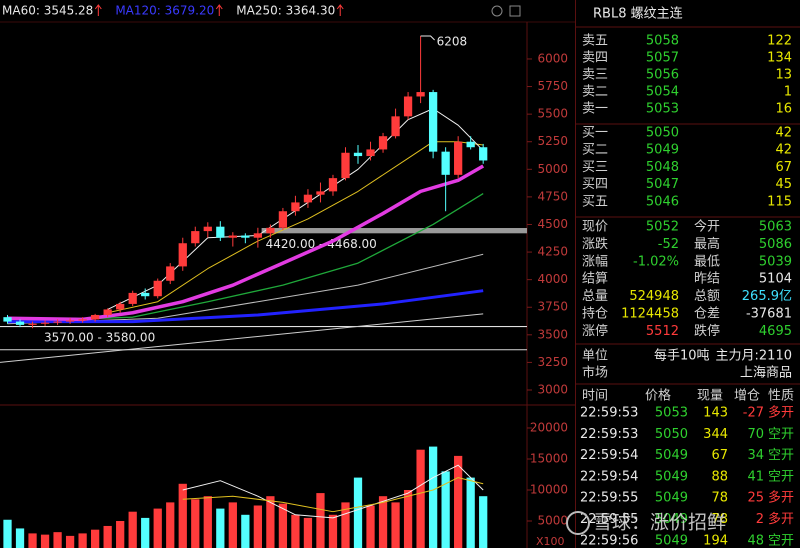 This screenshot has width=800, height=548. Describe the element at coordinates (549, 427) in the screenshot. I see `y2-tick-label: 20000` at that location.